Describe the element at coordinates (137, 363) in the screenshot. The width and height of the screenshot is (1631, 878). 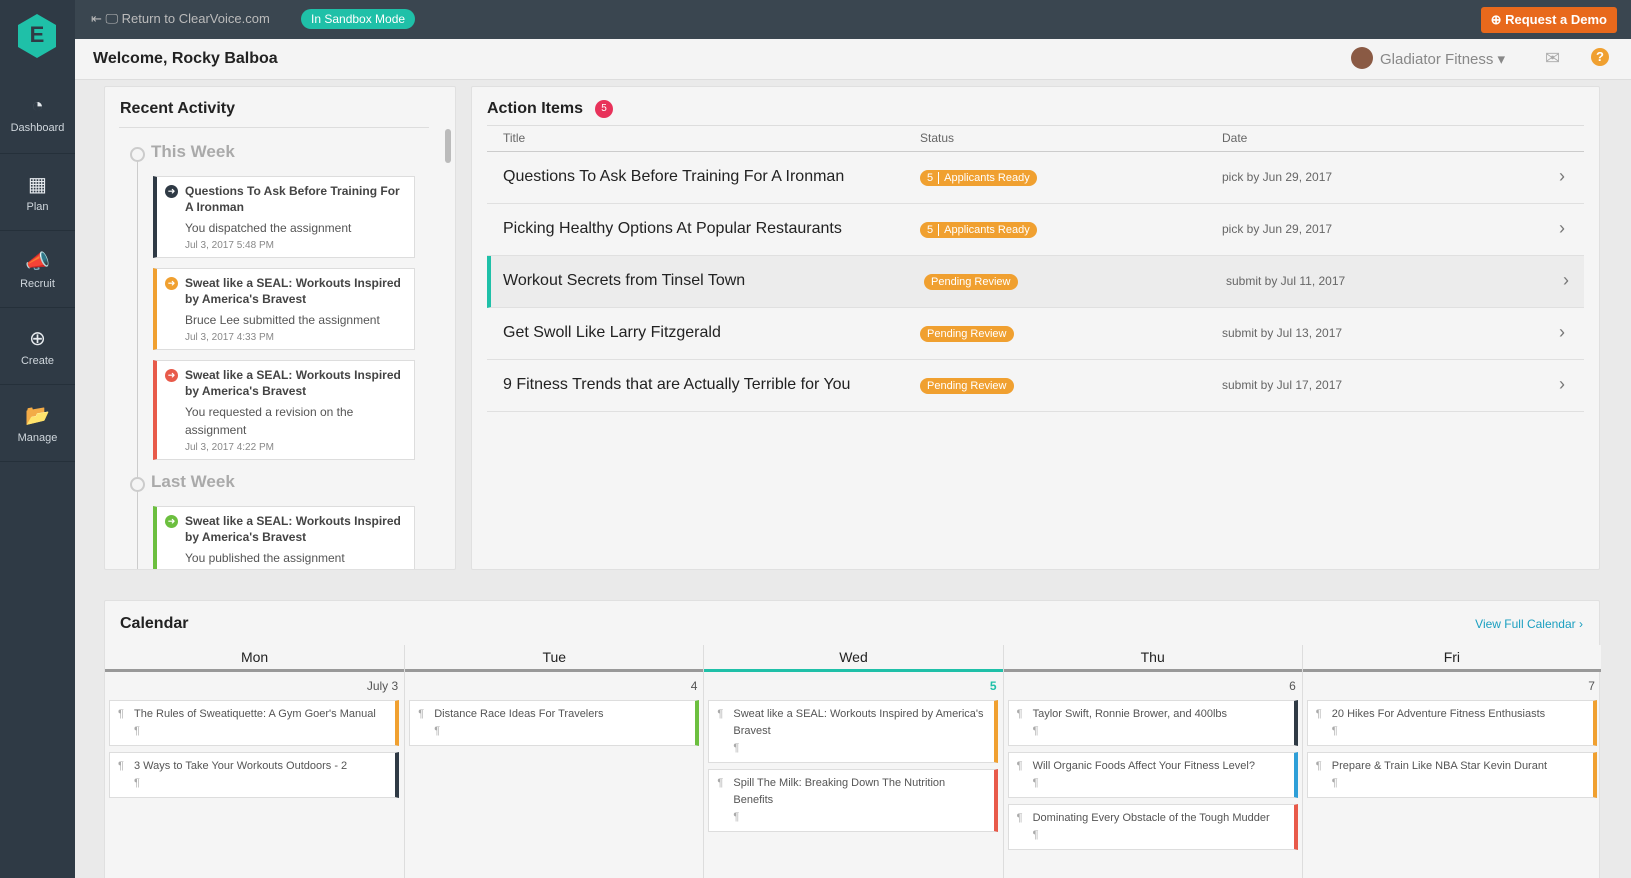
I see `timeline-line` at that location.